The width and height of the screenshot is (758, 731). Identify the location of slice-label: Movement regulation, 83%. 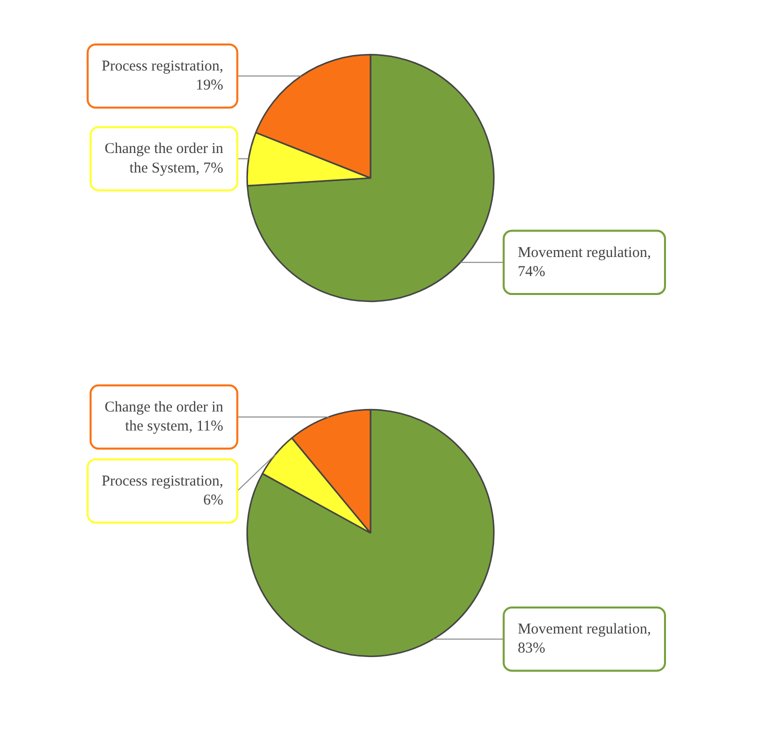
(585, 639).